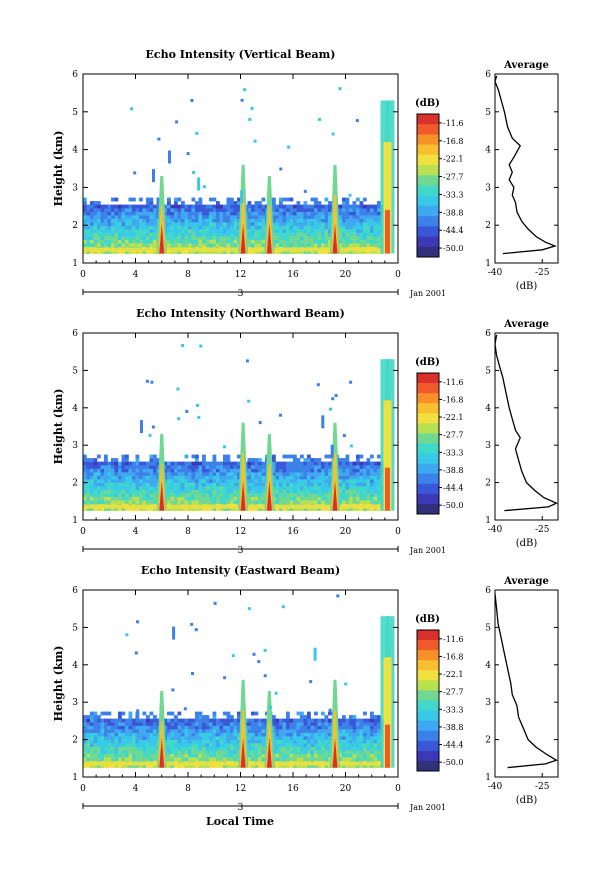 This screenshot has width=611, height=875. Describe the element at coordinates (488, 409) in the screenshot. I see `avg-y-tick-label: 4` at that location.